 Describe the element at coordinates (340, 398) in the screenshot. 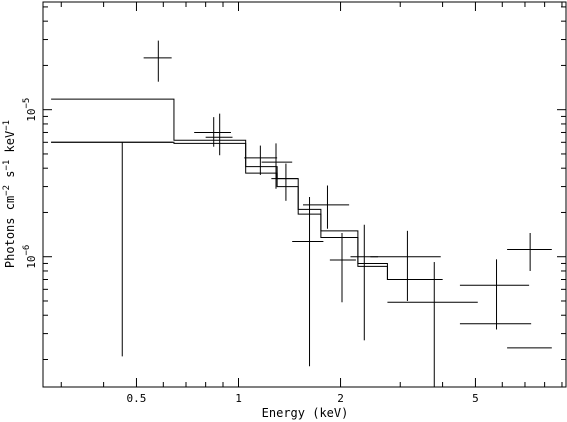

I see `x-tick-label: 2` at that location.